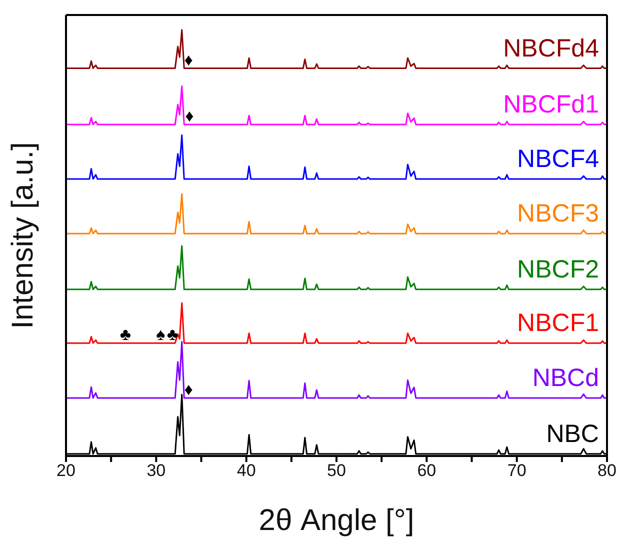  What do you see at coordinates (558, 159) in the screenshot?
I see `series-label: NBCF4` at bounding box center [558, 159].